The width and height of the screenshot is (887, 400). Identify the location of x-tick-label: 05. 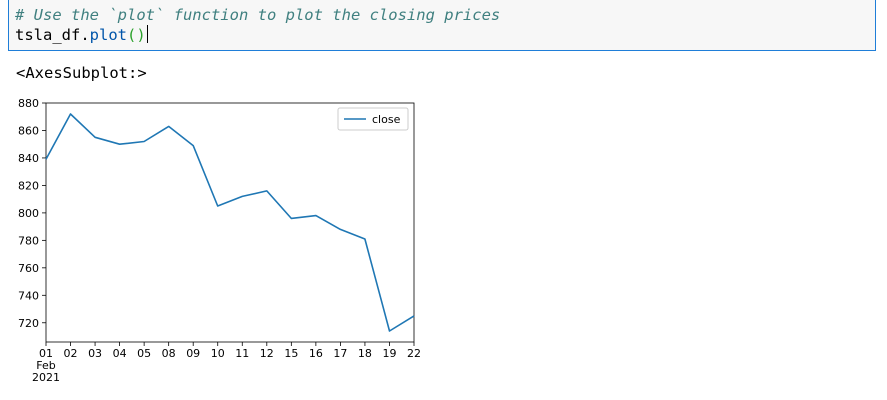
(144, 353).